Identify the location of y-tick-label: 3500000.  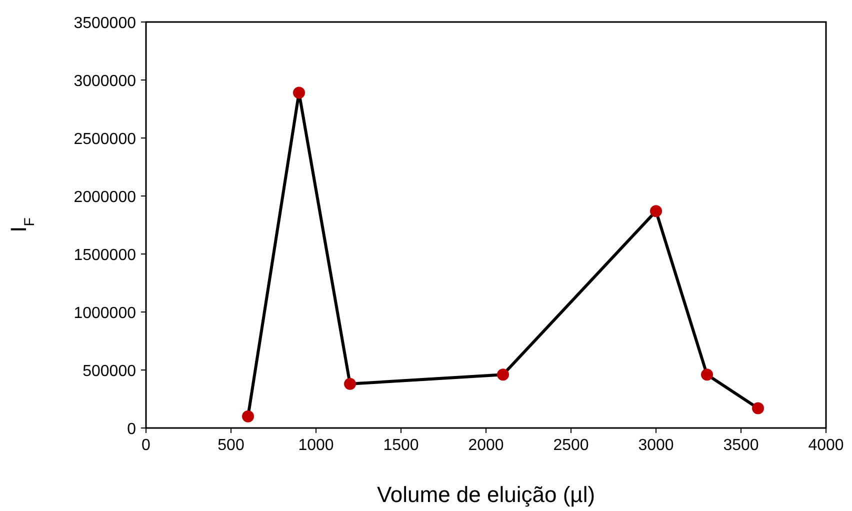
(105, 23).